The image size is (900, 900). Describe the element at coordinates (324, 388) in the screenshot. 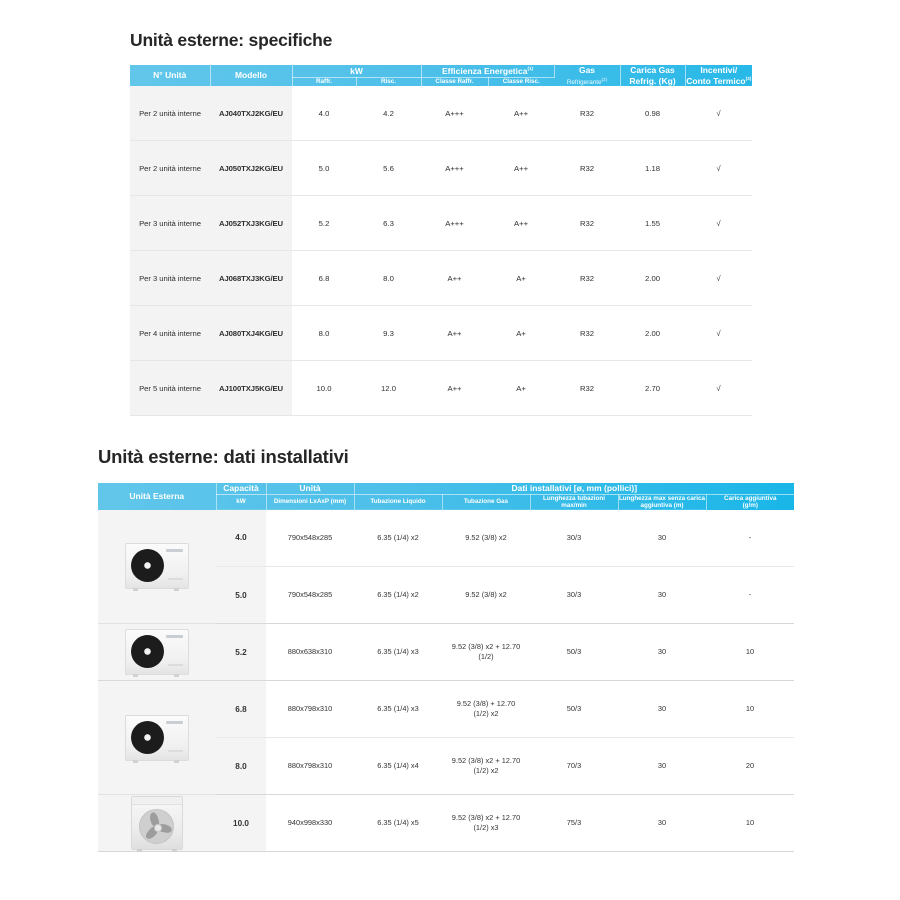

I see `cell-kw-raffr: 10.0` at that location.